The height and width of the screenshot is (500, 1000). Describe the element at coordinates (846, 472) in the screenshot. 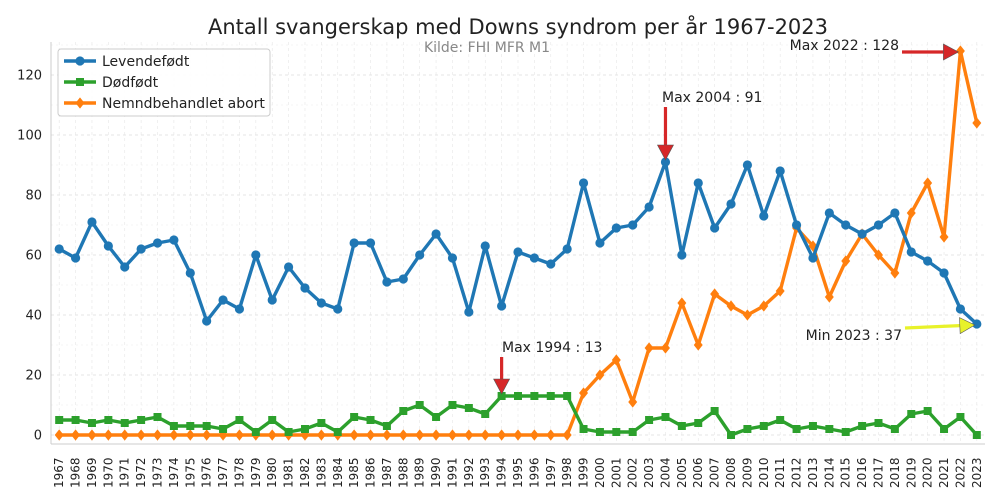

I see `x-tick-label: 2015` at that location.